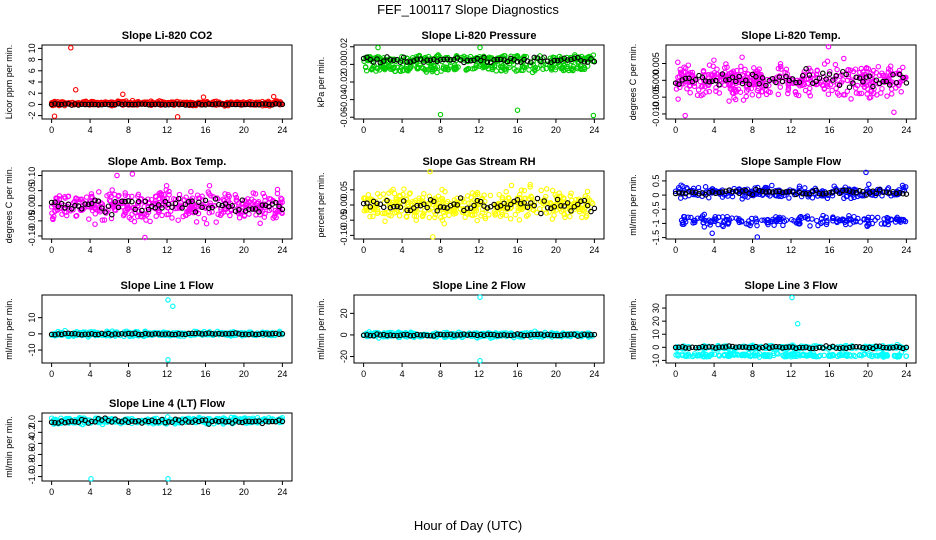  I want to click on y-axis-label: Licor ppm per min., so click(9, 82).